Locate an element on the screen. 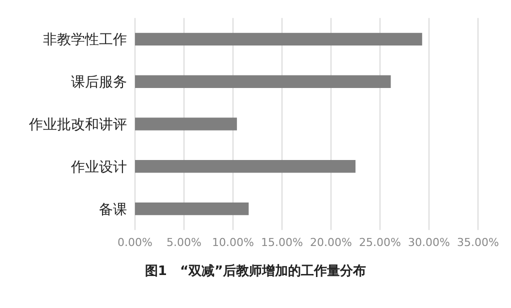 Image resolution: width=511 pixels, height=308 pixels. x-tick-label: 15.00% is located at coordinates (282, 242).